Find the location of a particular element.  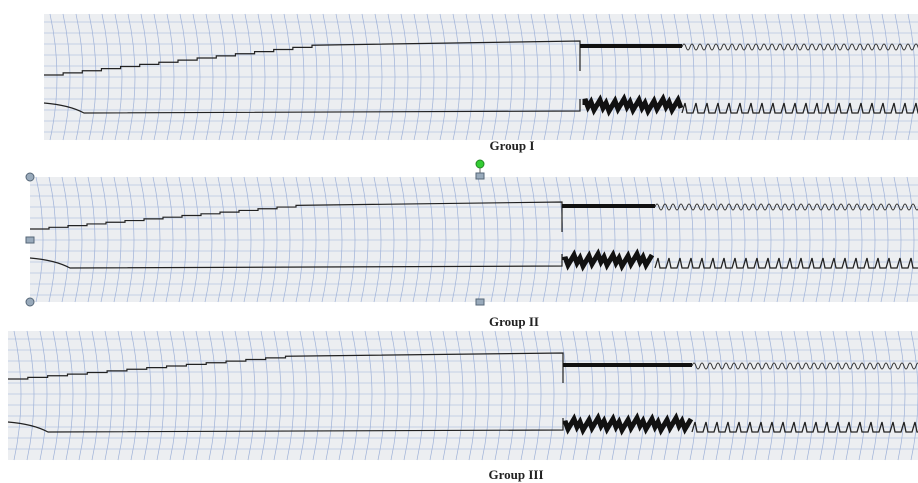

rotate-handle is located at coordinates (480, 164).